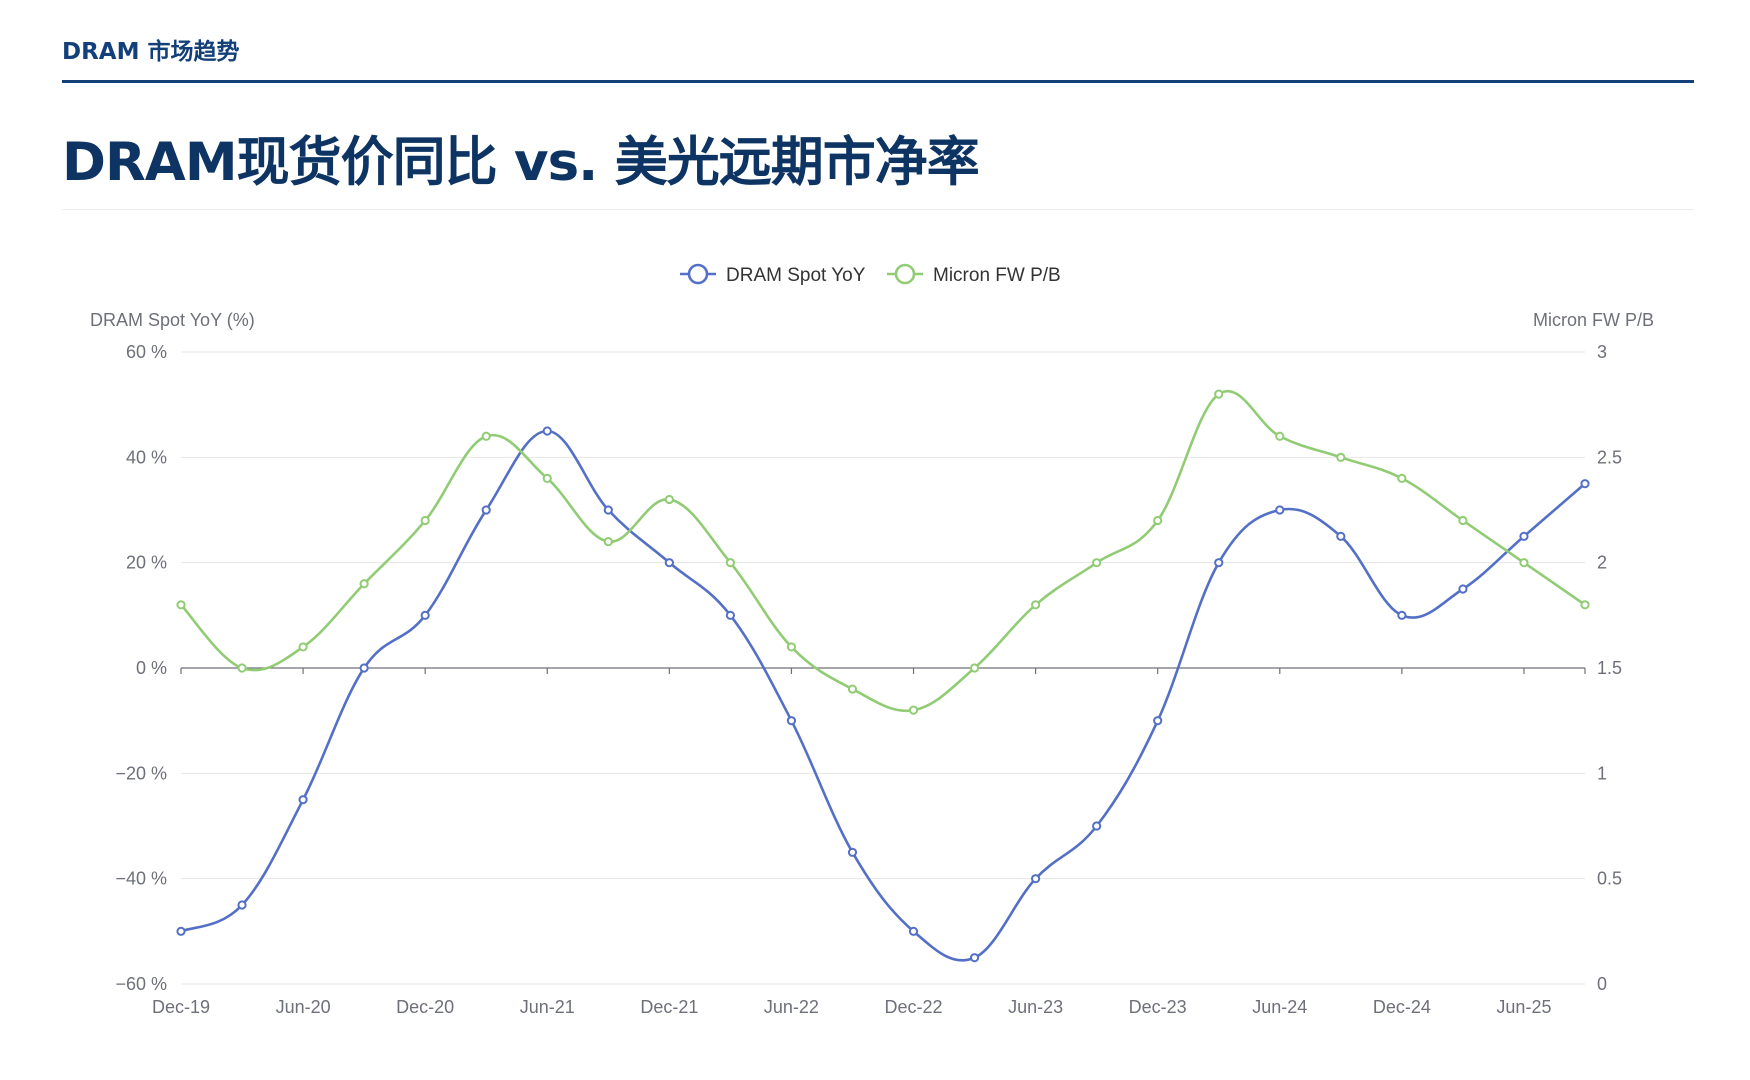 This screenshot has height=1080, width=1750. I want to click on y-left-tick-label: −60 %, so click(141, 984).